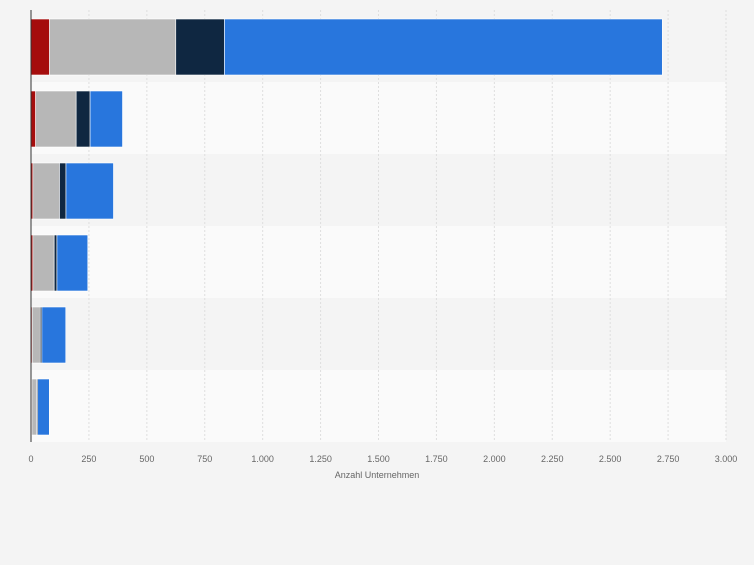 This screenshot has width=754, height=565. Describe the element at coordinates (436, 459) in the screenshot. I see `x-tick-label: 1.750` at that location.